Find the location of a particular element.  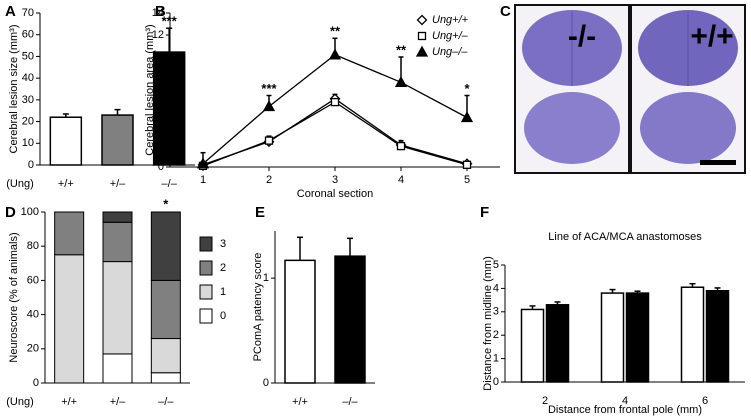

panel-letter: E is located at coordinates (260, 212).